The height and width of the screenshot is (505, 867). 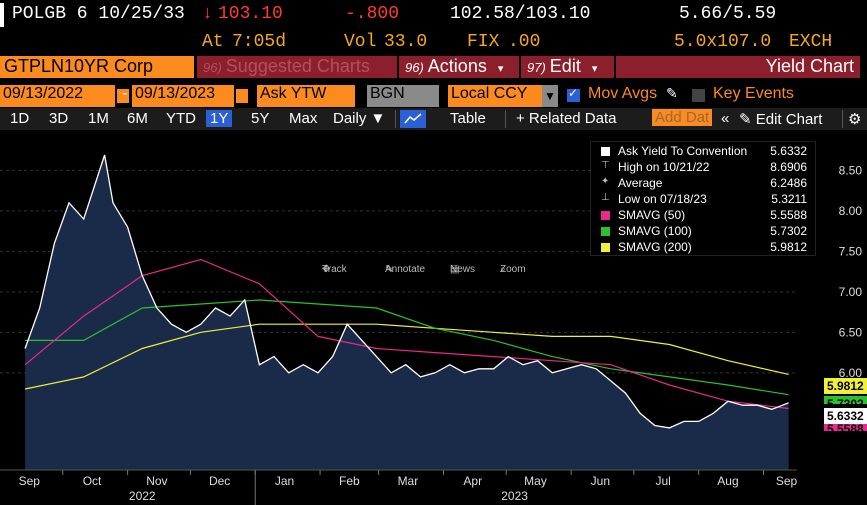 I want to click on legend-value: 5.5588, so click(x=788, y=215).